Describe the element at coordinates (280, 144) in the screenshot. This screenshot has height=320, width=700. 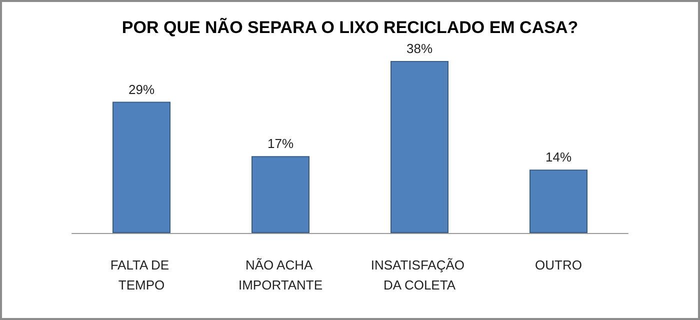
I see `data-label: 17%` at that location.